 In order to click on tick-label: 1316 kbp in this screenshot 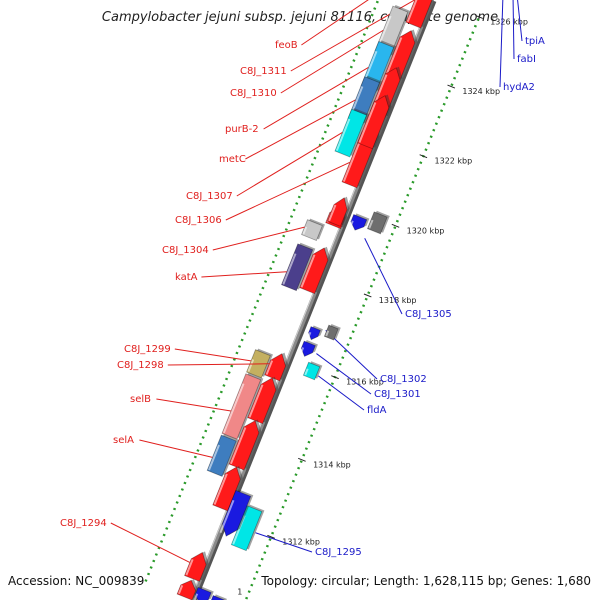, I will do `click(365, 382)`.